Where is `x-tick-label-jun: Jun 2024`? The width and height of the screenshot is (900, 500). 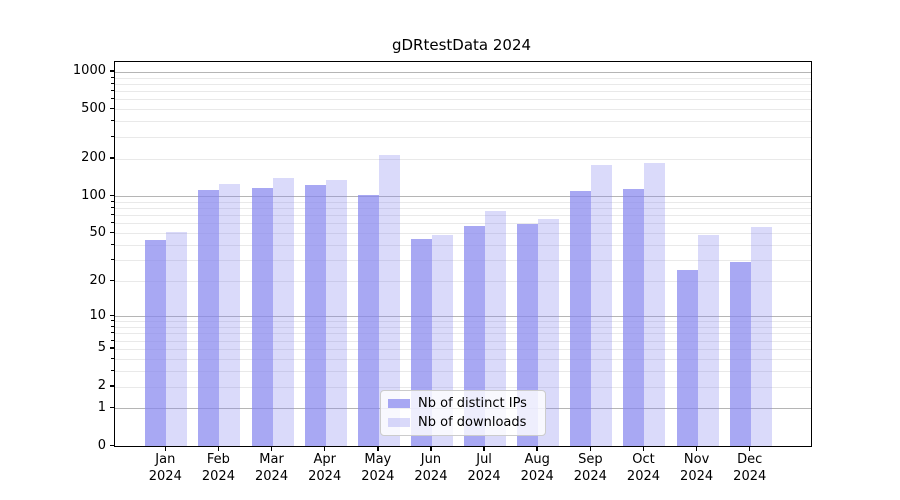
x-tick-label-jun: Jun 2024 is located at coordinates (431, 468).